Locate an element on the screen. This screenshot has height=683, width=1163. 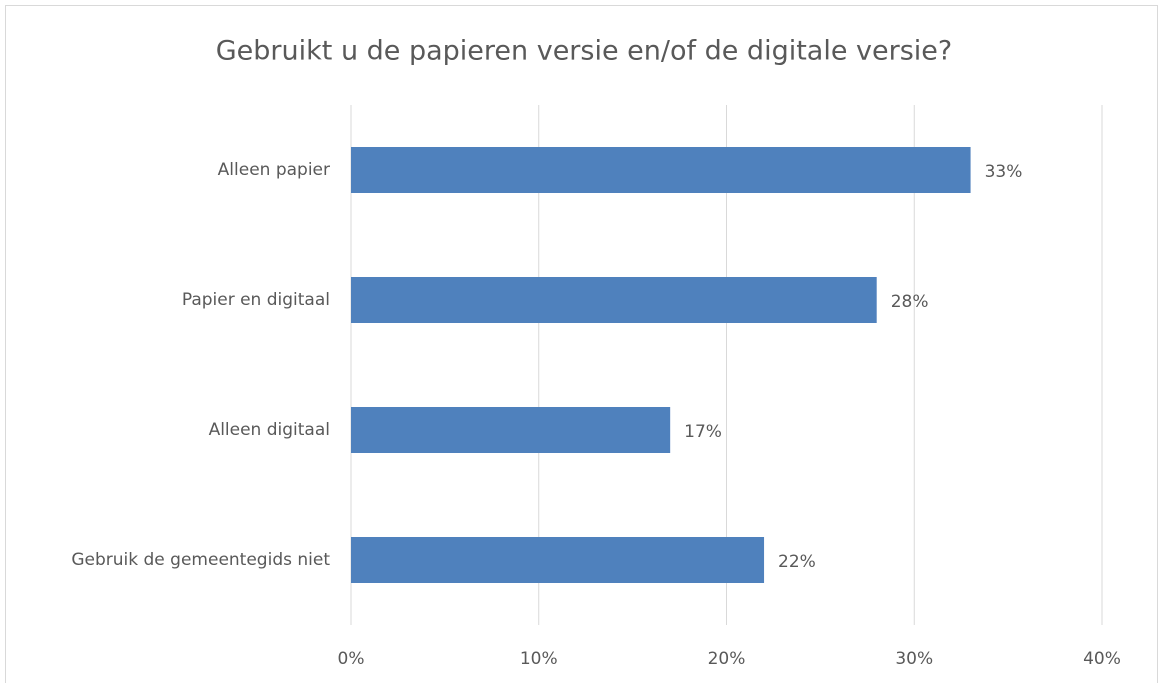
x-tick-label: 30% is located at coordinates (914, 659).